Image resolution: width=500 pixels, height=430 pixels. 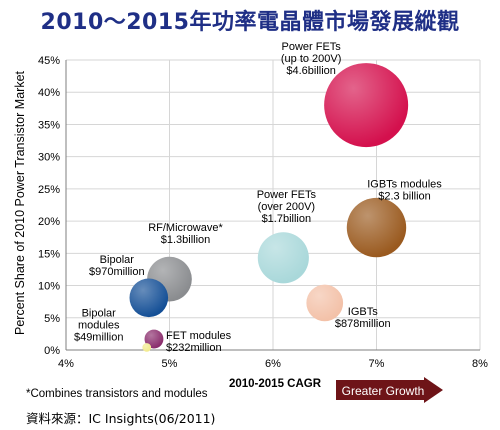 I want to click on y-tick-label: 45%, so click(x=49, y=61).